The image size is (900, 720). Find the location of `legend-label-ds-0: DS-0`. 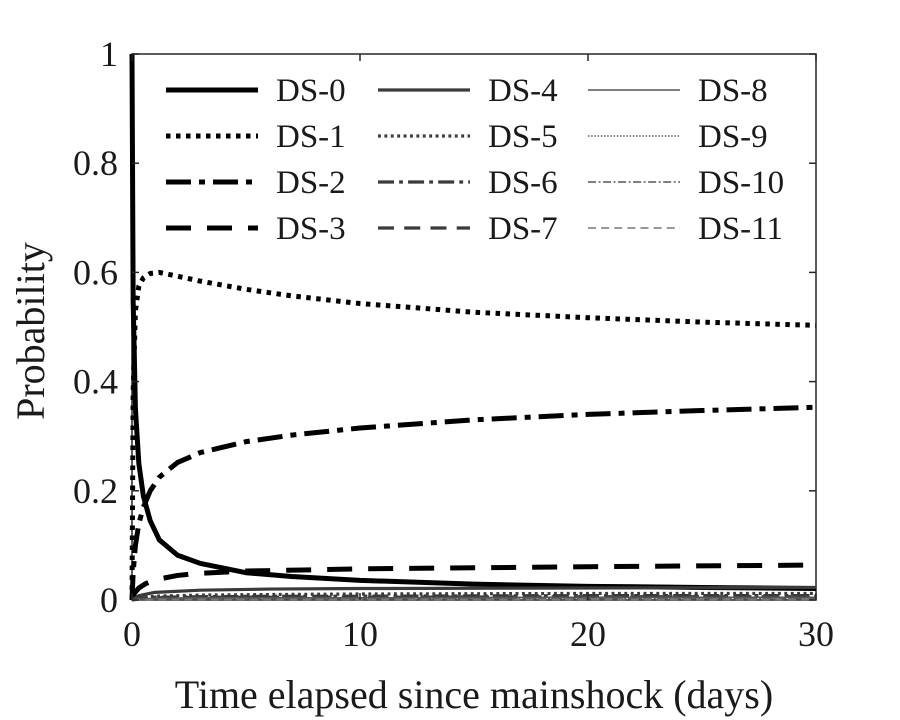

legend-label-ds-0: DS-0 is located at coordinates (311, 91).